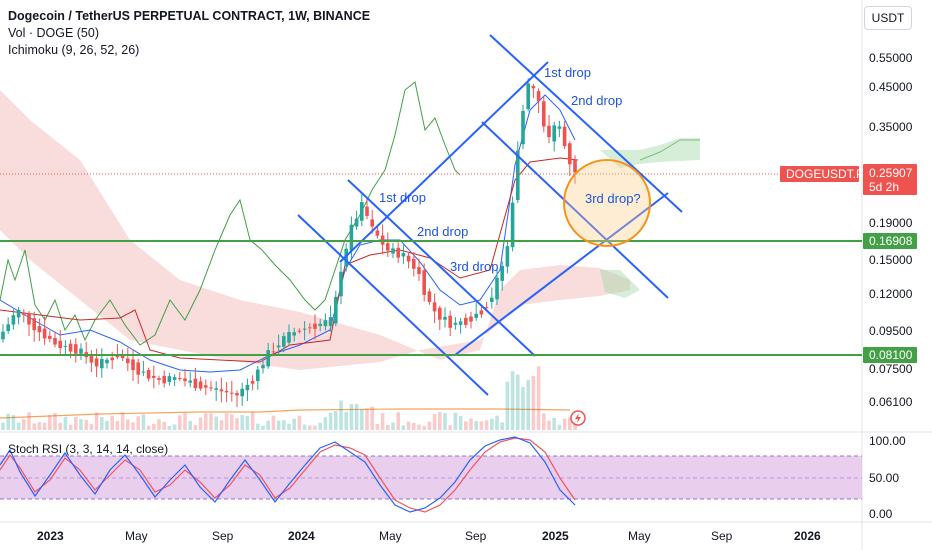  I want to click on stoch-rsi-label: Stoch RSI (3, 3, 14, 14, close), so click(88, 449).